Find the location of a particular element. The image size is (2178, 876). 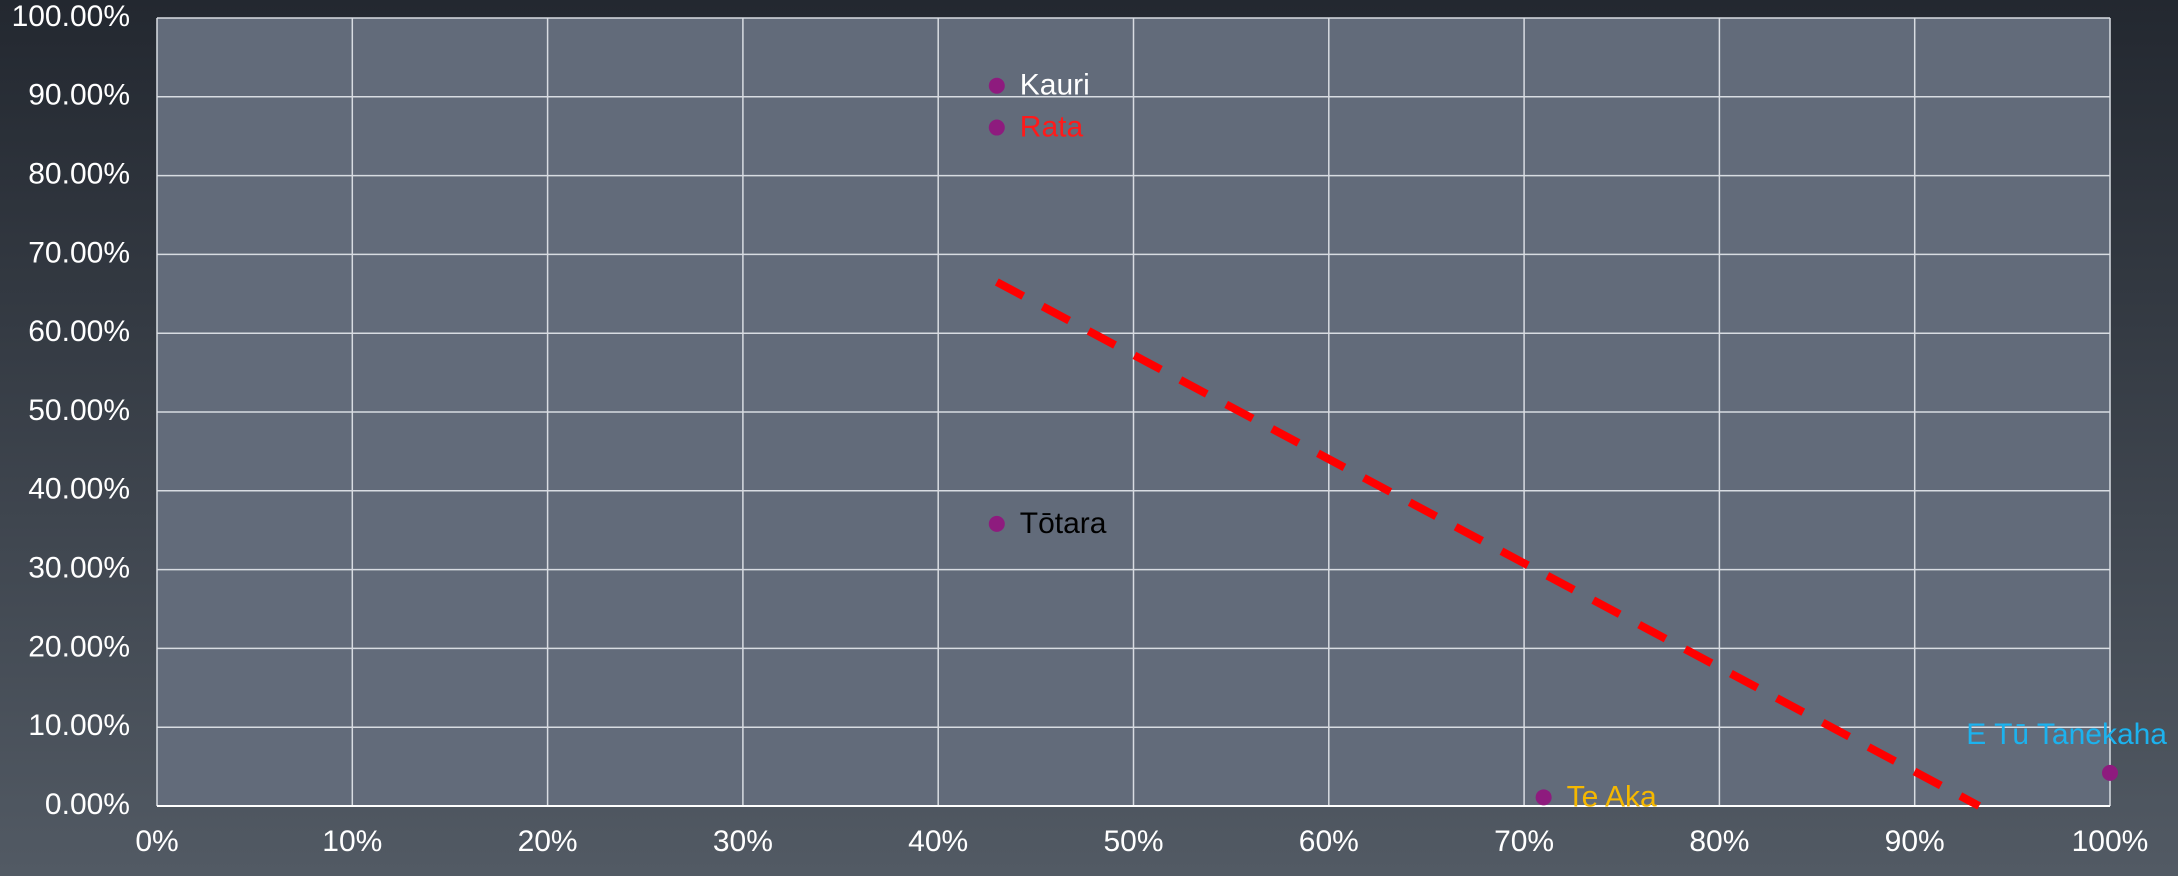

y-tick-label: 50.00% is located at coordinates (79, 410).